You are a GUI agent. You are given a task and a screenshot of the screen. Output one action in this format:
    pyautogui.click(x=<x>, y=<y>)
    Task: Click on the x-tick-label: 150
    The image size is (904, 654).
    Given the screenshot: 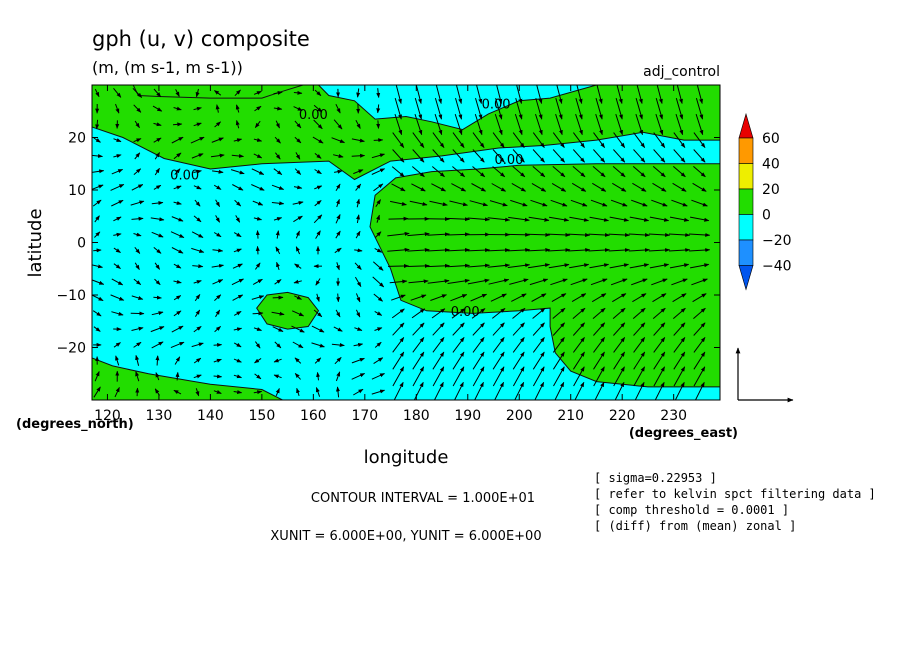 What is the action you would take?
    pyautogui.click(x=262, y=416)
    